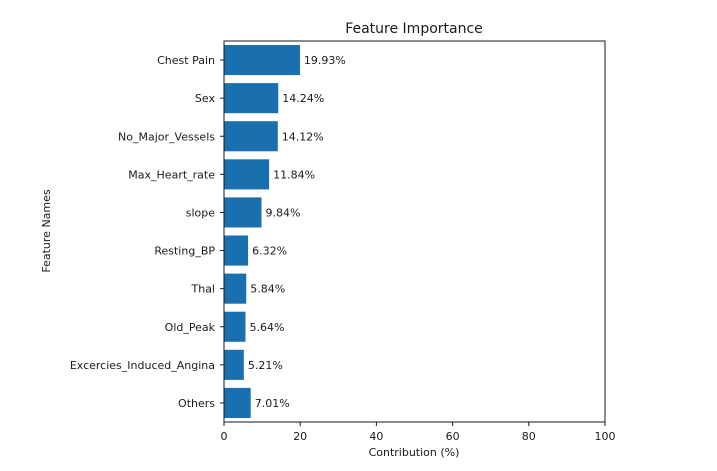 This screenshot has height=471, width=717. What do you see at coordinates (196, 403) in the screenshot?
I see `y-tick-label: Others` at bounding box center [196, 403].